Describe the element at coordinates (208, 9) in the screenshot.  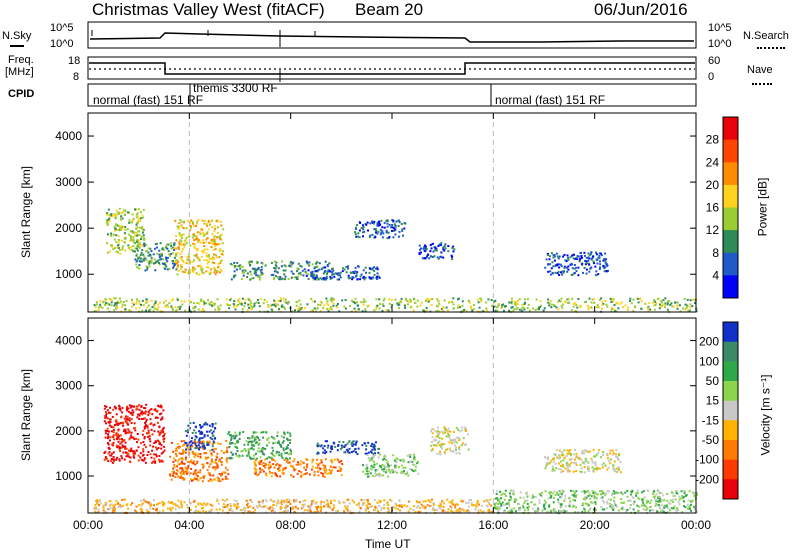
I see `chart-title: Christmas Valley West (fitACF)` at that location.